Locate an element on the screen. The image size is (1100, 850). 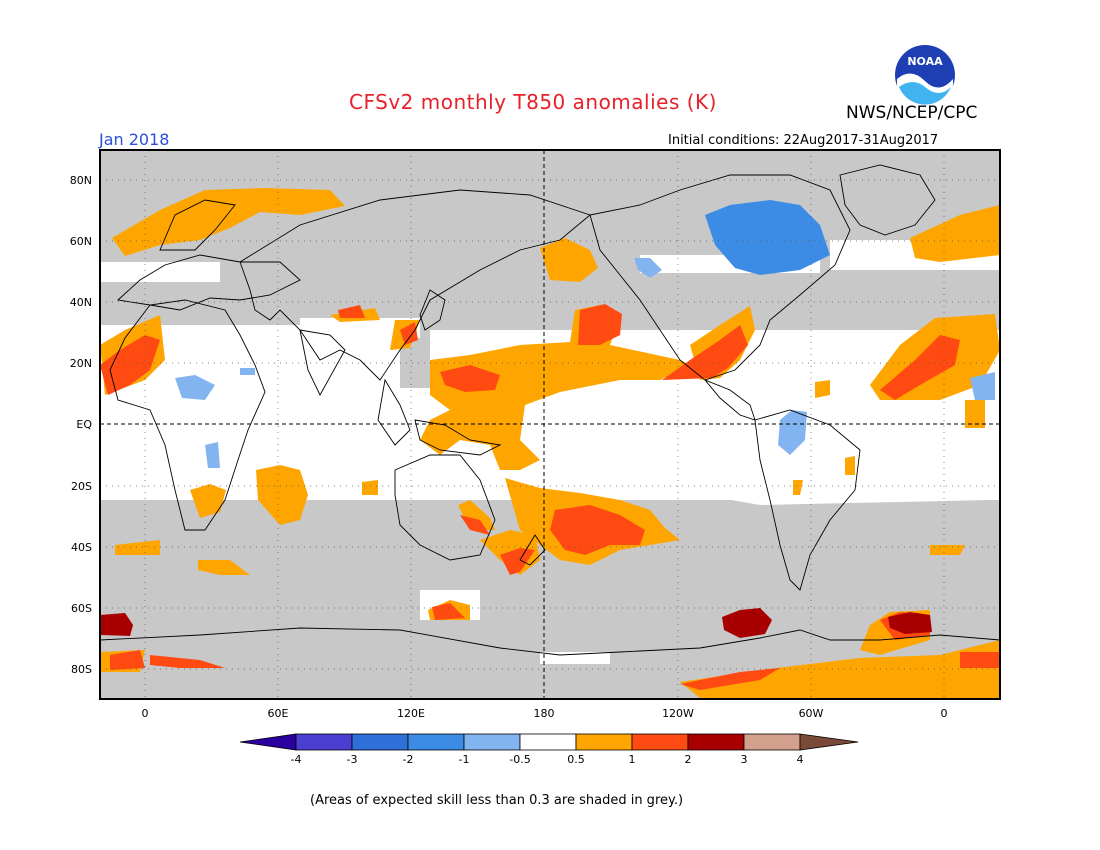
lon-label: 120E is located at coordinates (411, 713).